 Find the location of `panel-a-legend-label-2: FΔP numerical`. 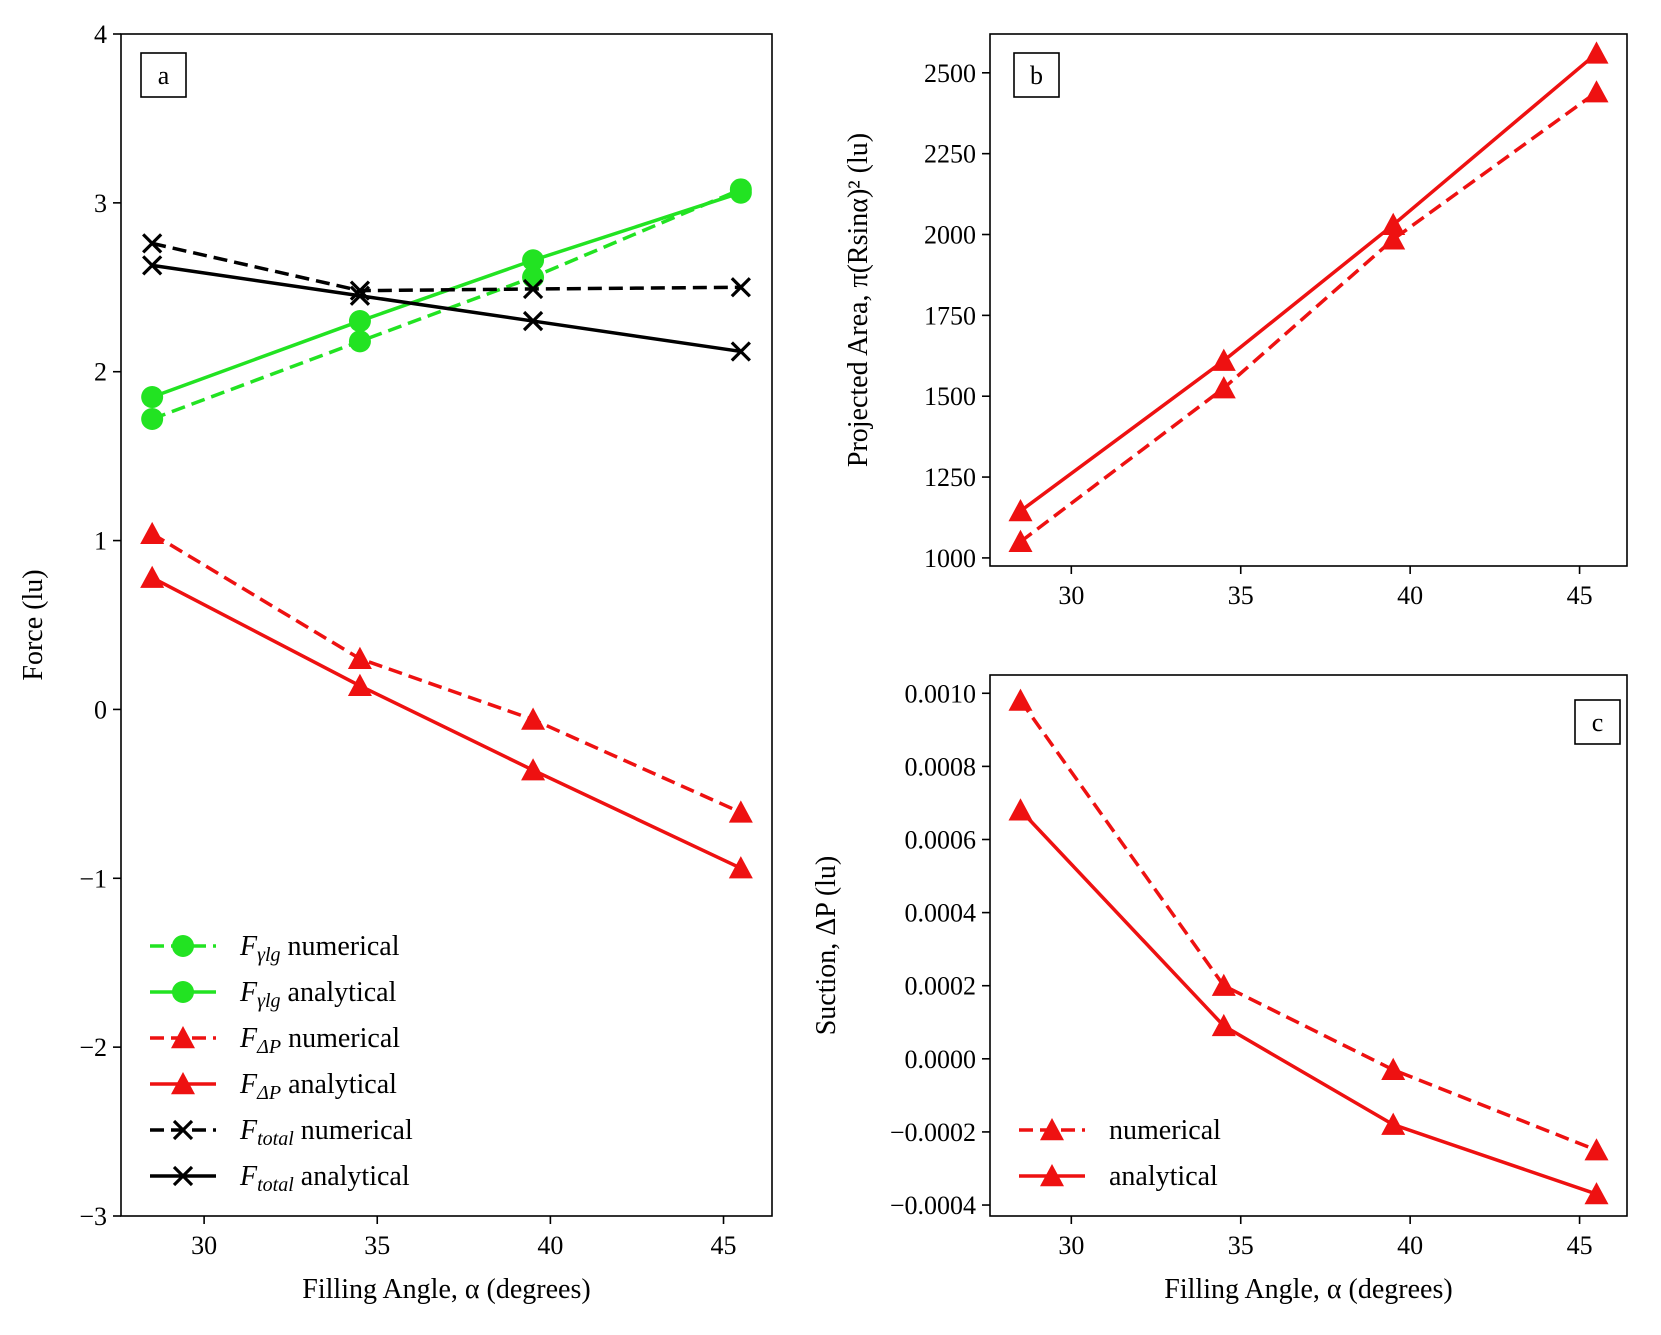

panel-a-legend-label-2: FΔP numerical is located at coordinates (319, 1040).